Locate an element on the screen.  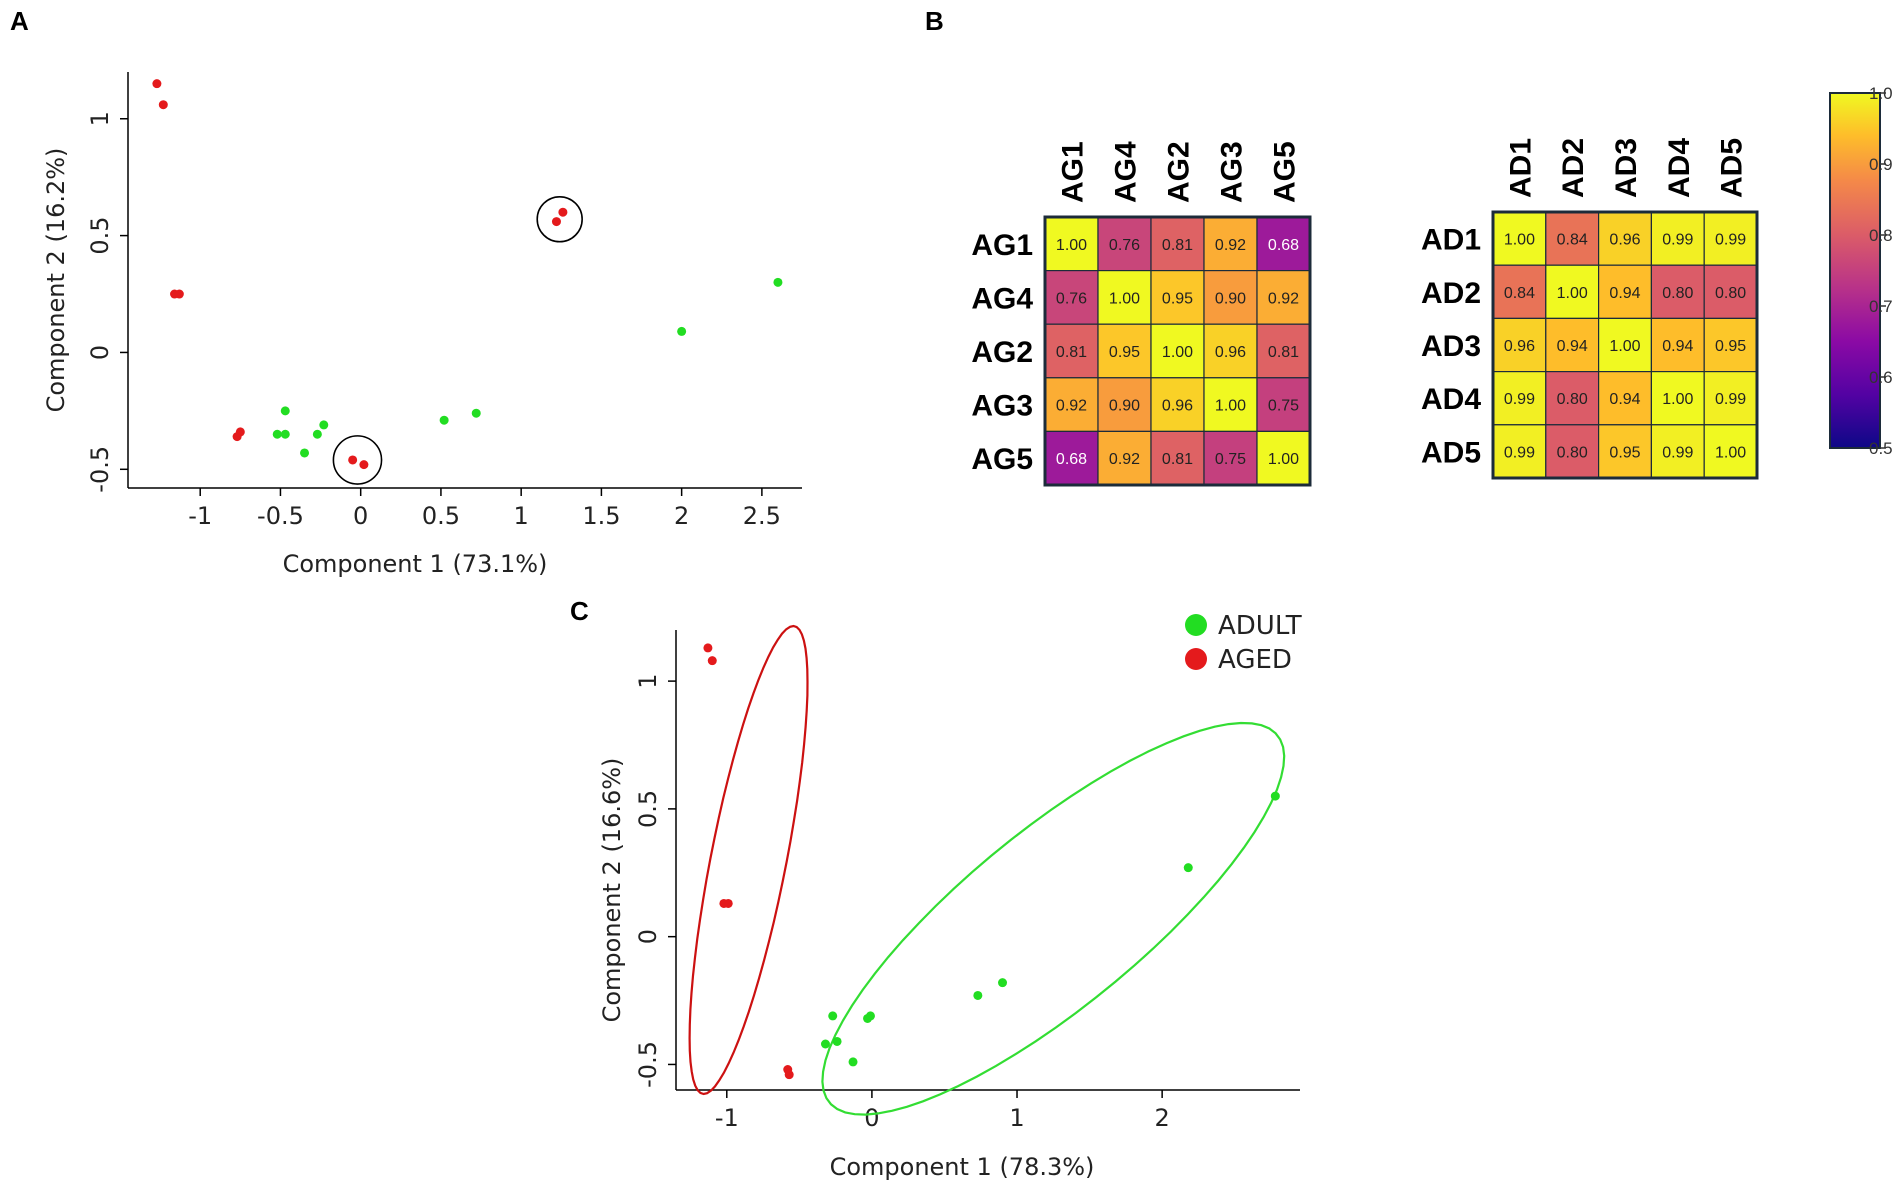
heatmap-adult-row-label: AD1 is located at coordinates (1451, 240).